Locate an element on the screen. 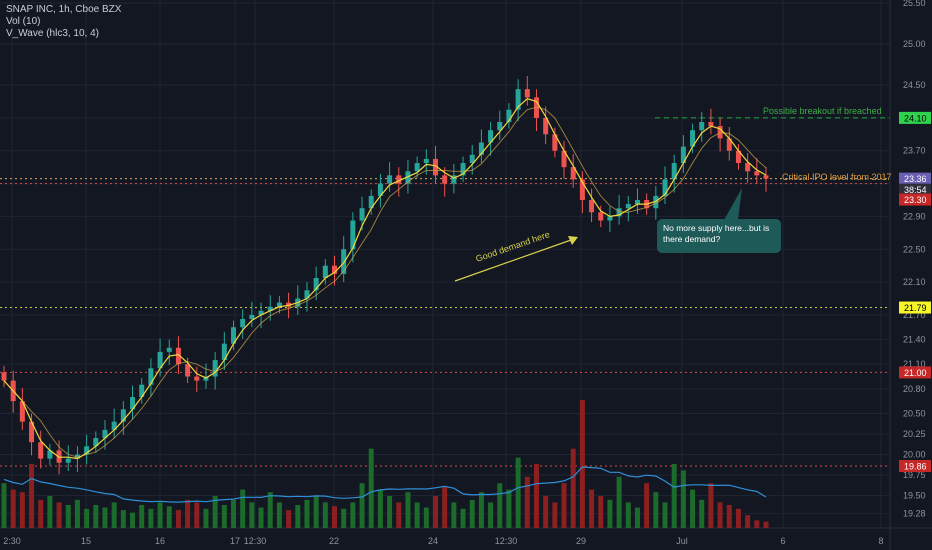 The width and height of the screenshot is (932, 550). price-tag-label: 21.00 is located at coordinates (915, 373).